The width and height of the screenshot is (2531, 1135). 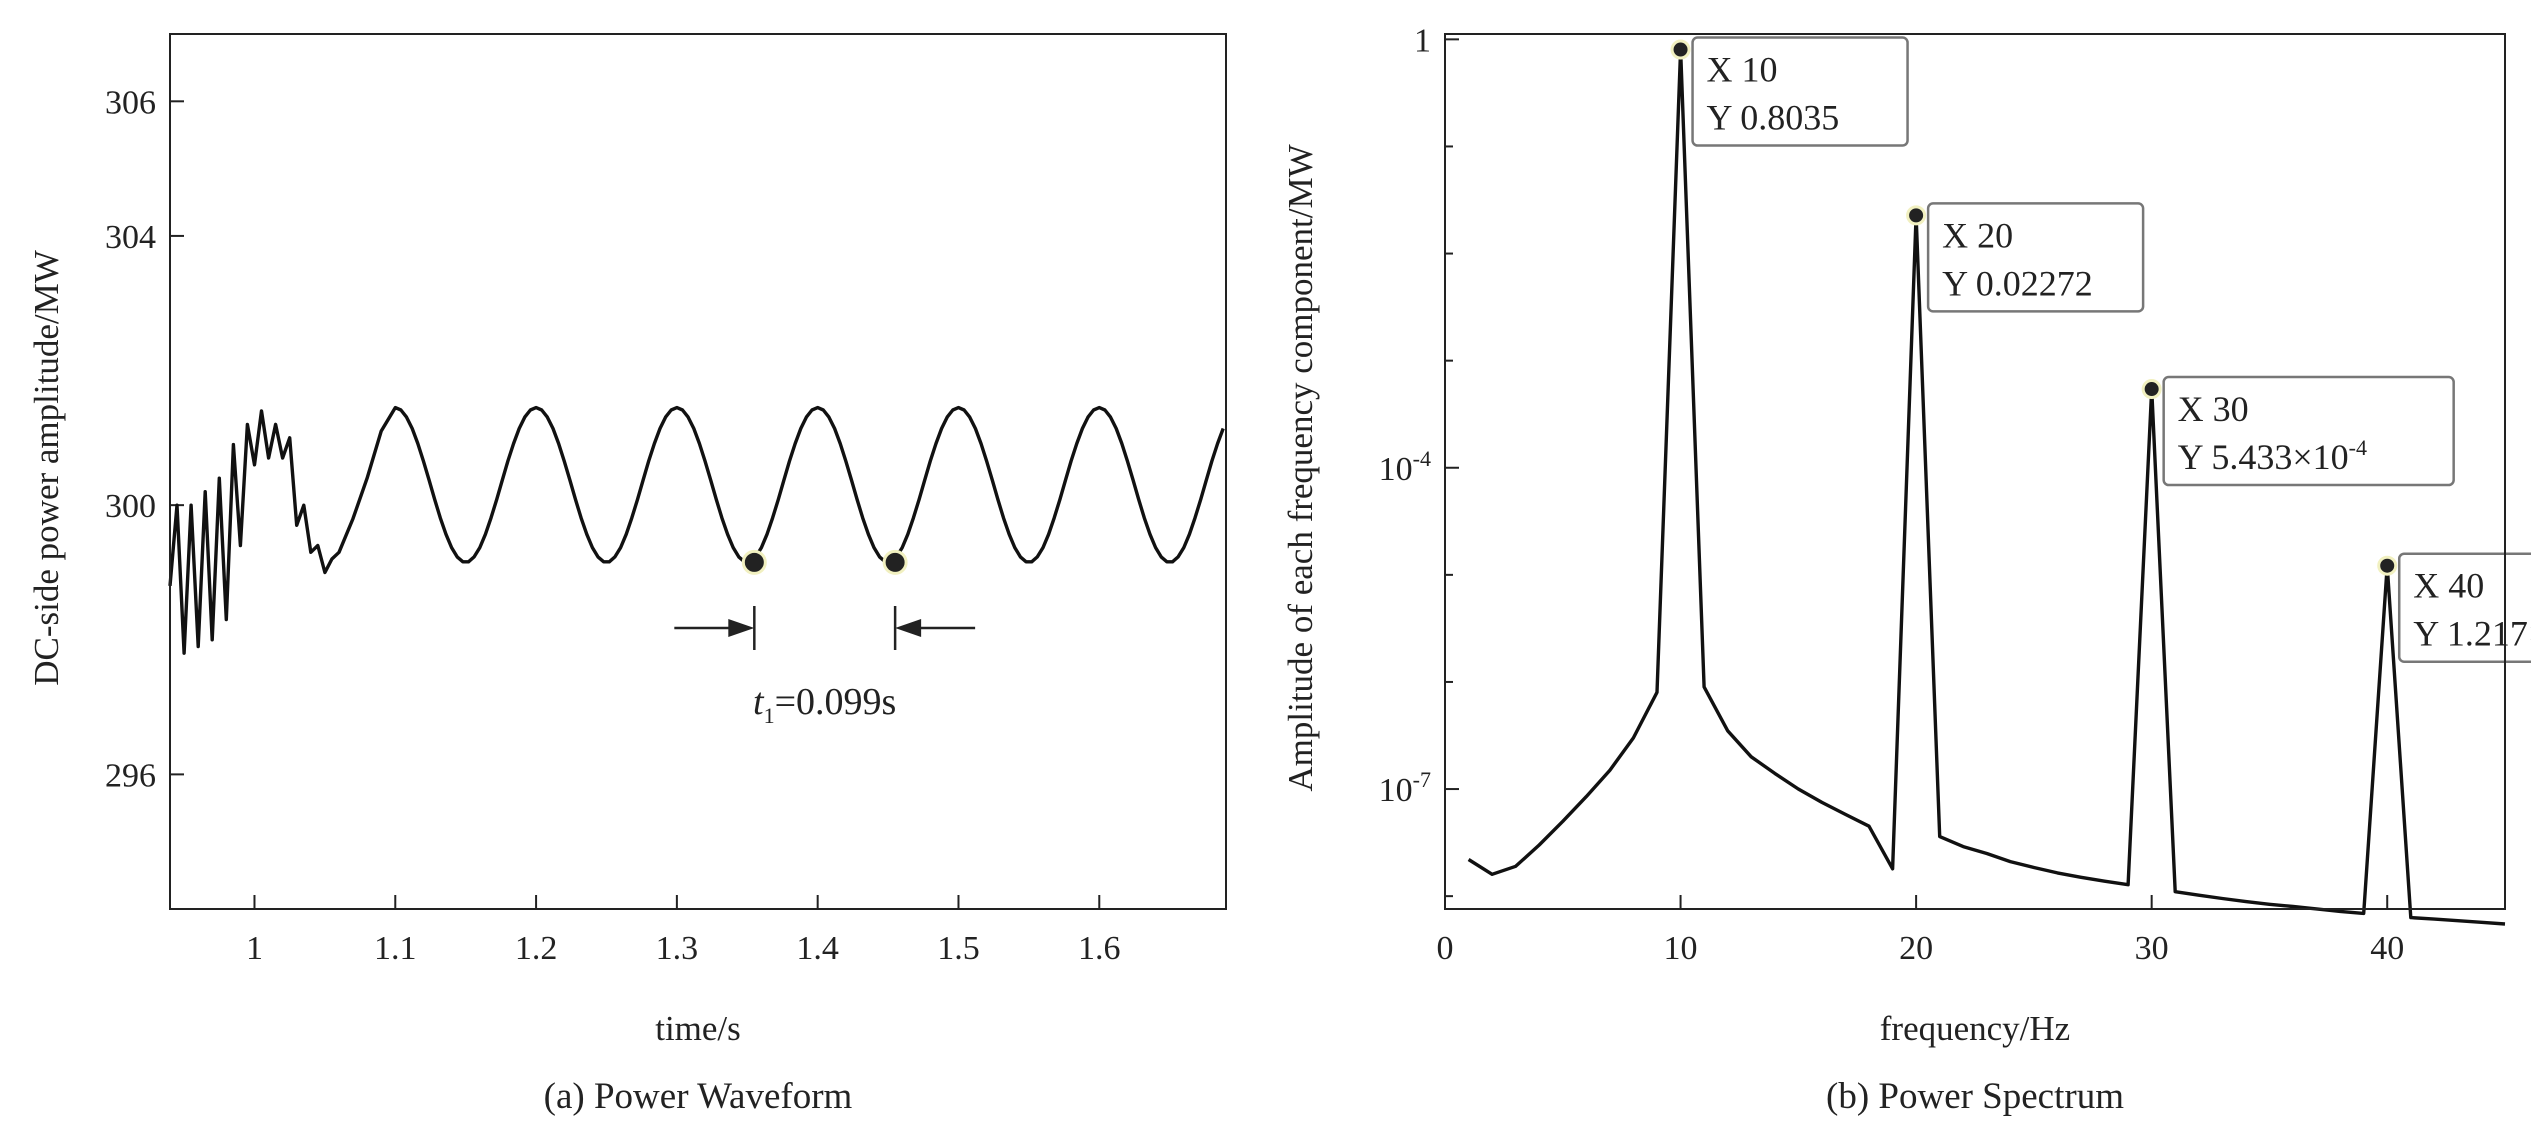 I want to click on x-tick-label-a: 1.3, so click(x=677, y=948).